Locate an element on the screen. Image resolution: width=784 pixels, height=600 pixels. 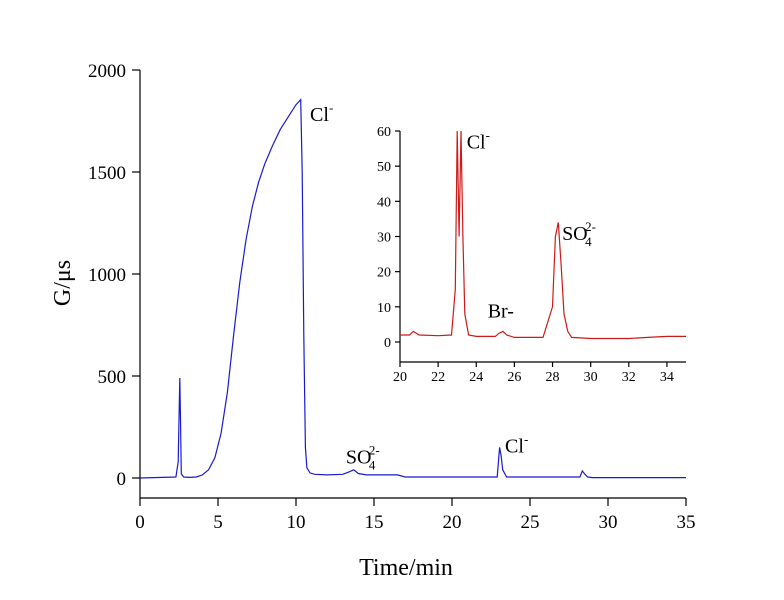
main-x-tick-label: 20 is located at coordinates (452, 522).